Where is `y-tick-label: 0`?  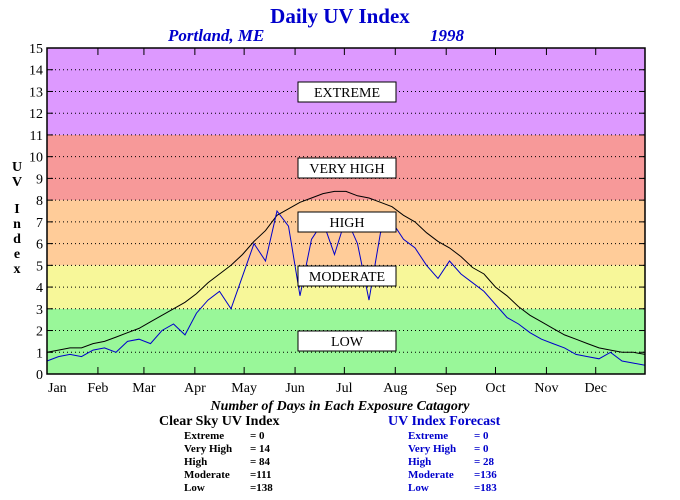 y-tick-label: 0 is located at coordinates (39, 375).